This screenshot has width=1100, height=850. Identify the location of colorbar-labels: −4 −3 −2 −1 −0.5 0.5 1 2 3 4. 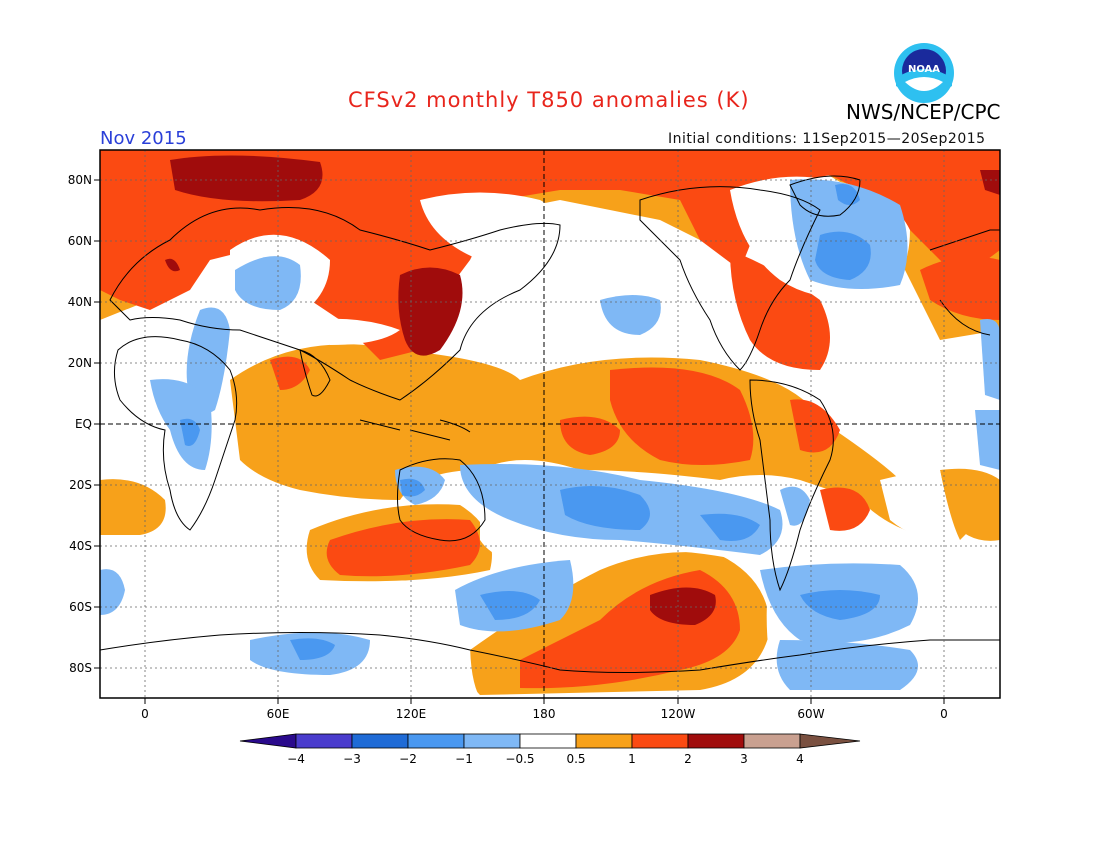
(545, 759).